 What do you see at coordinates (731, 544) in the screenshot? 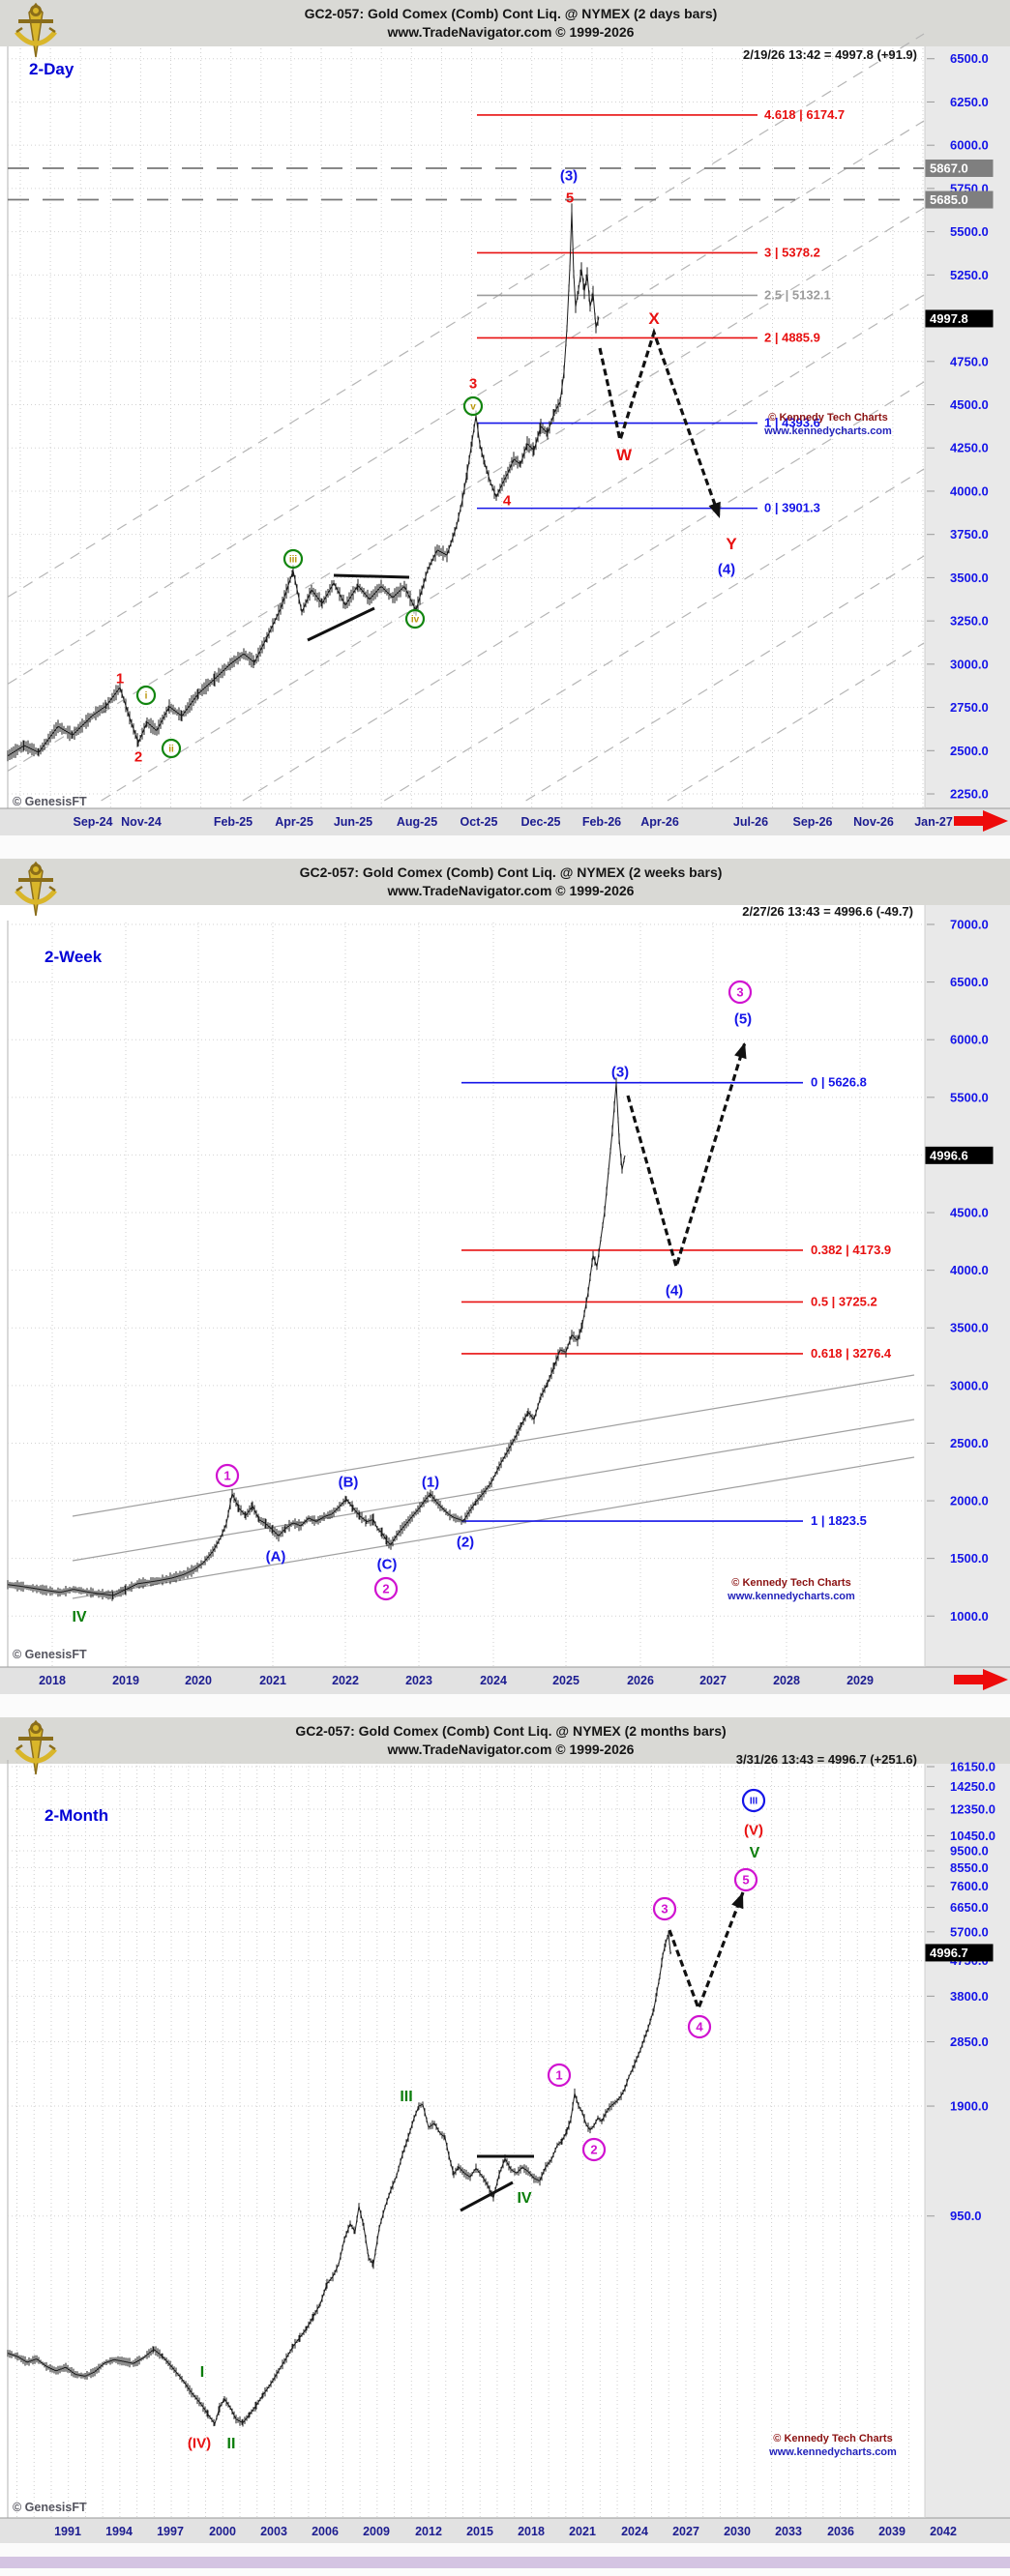
I see `wave-annotation: Y` at bounding box center [731, 544].